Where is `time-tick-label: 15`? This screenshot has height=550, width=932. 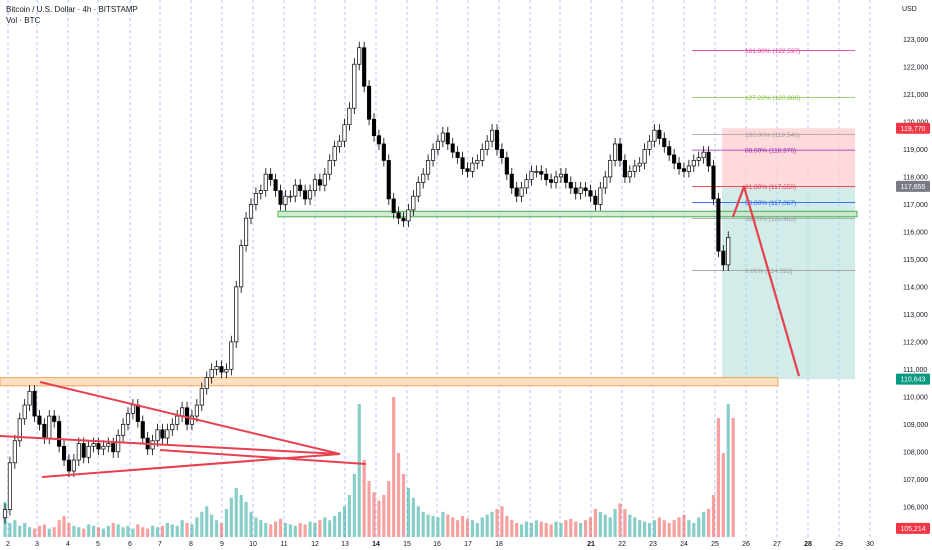 time-tick-label: 15 is located at coordinates (407, 544).